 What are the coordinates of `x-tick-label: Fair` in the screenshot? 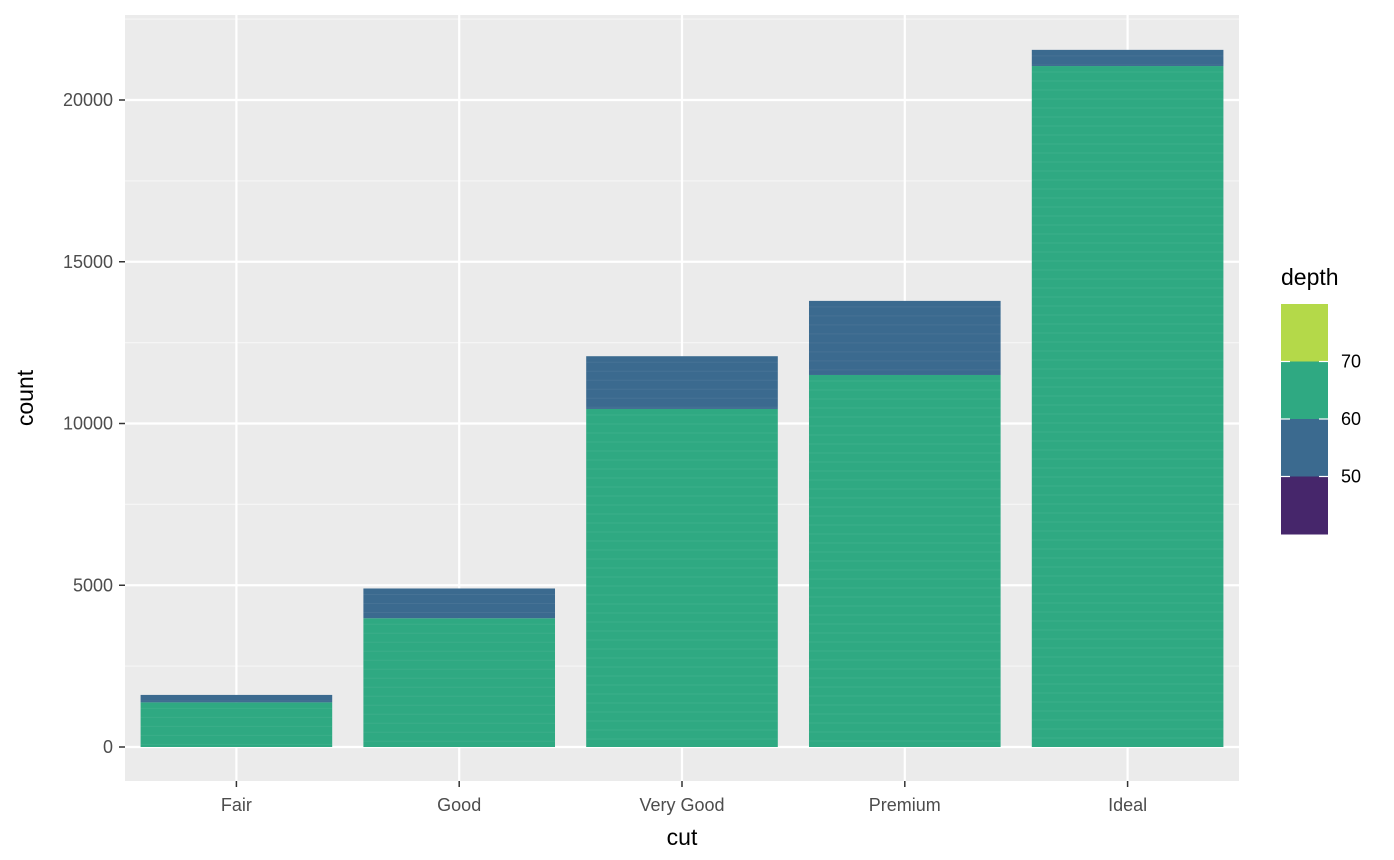 It's located at (236, 805).